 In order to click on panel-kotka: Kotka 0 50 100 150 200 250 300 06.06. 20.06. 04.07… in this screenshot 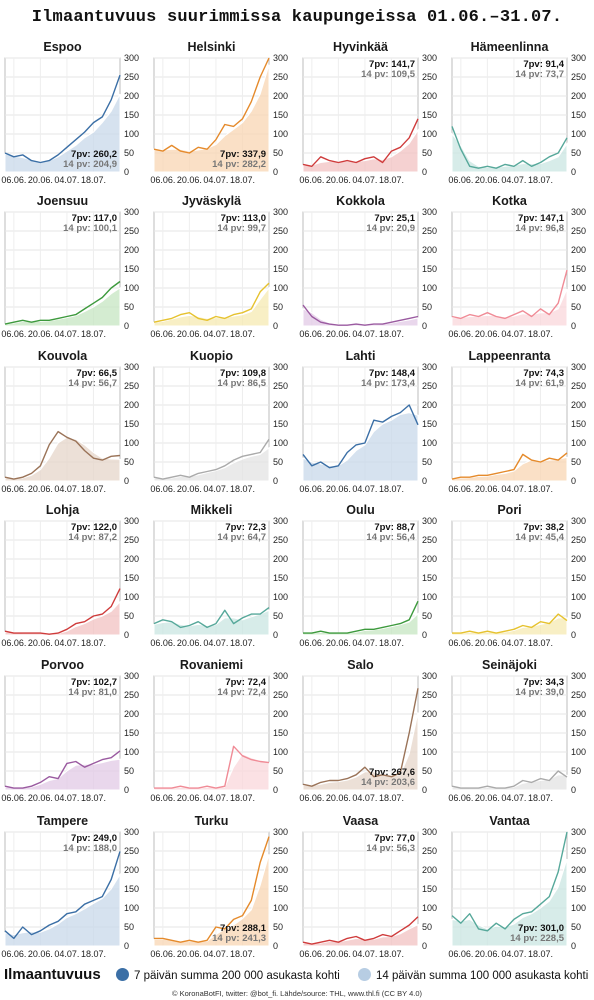, I will do `click(517, 266)`.